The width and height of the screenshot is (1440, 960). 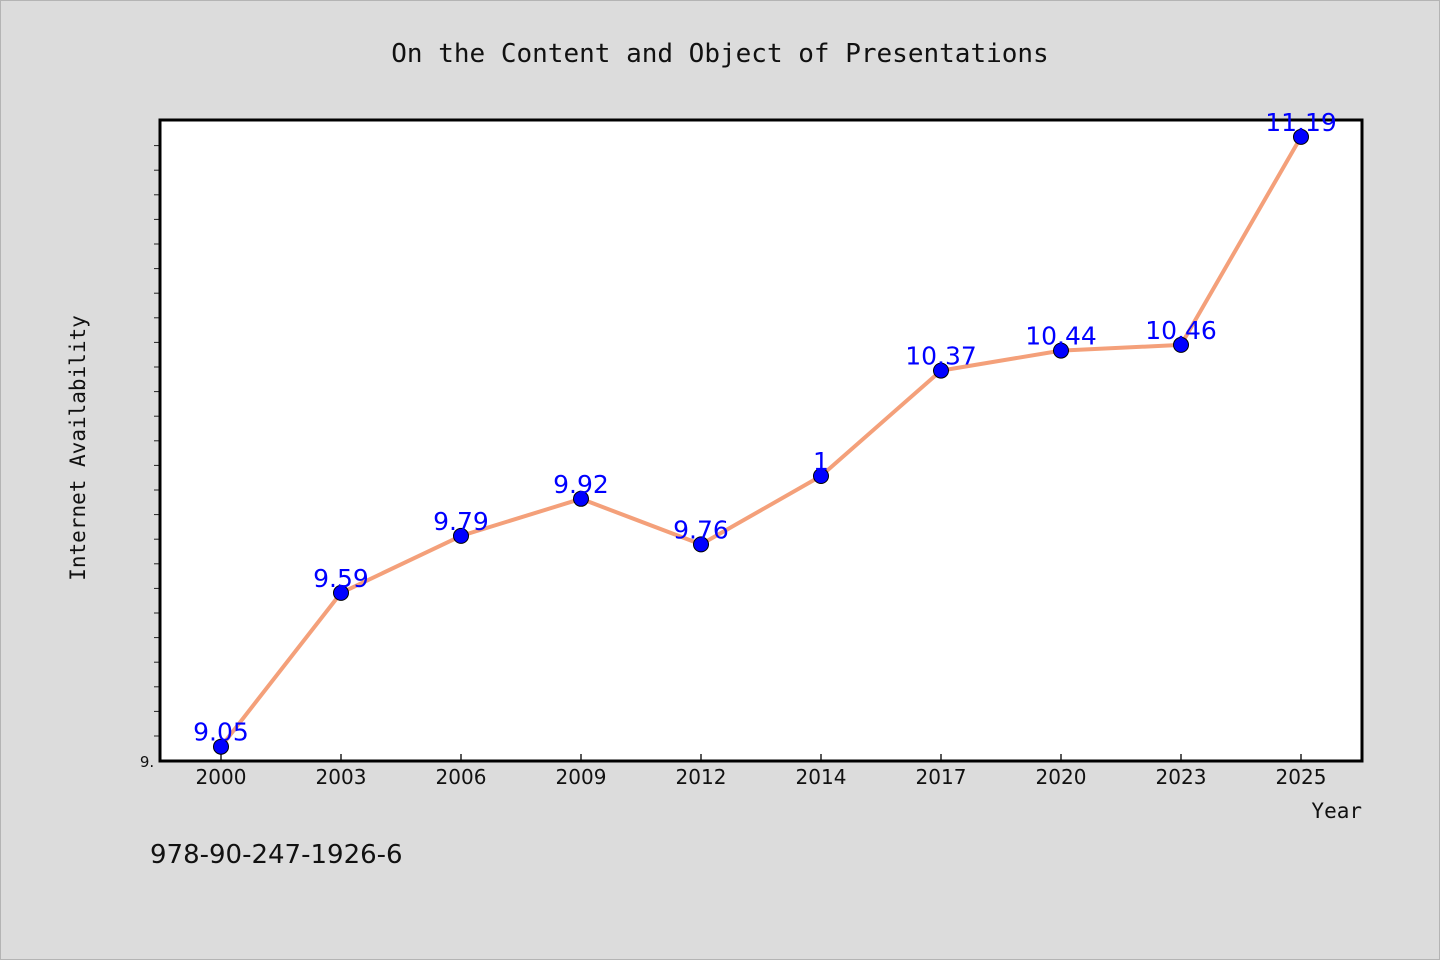 What do you see at coordinates (461, 777) in the screenshot?
I see `x-tick-label: 2006` at bounding box center [461, 777].